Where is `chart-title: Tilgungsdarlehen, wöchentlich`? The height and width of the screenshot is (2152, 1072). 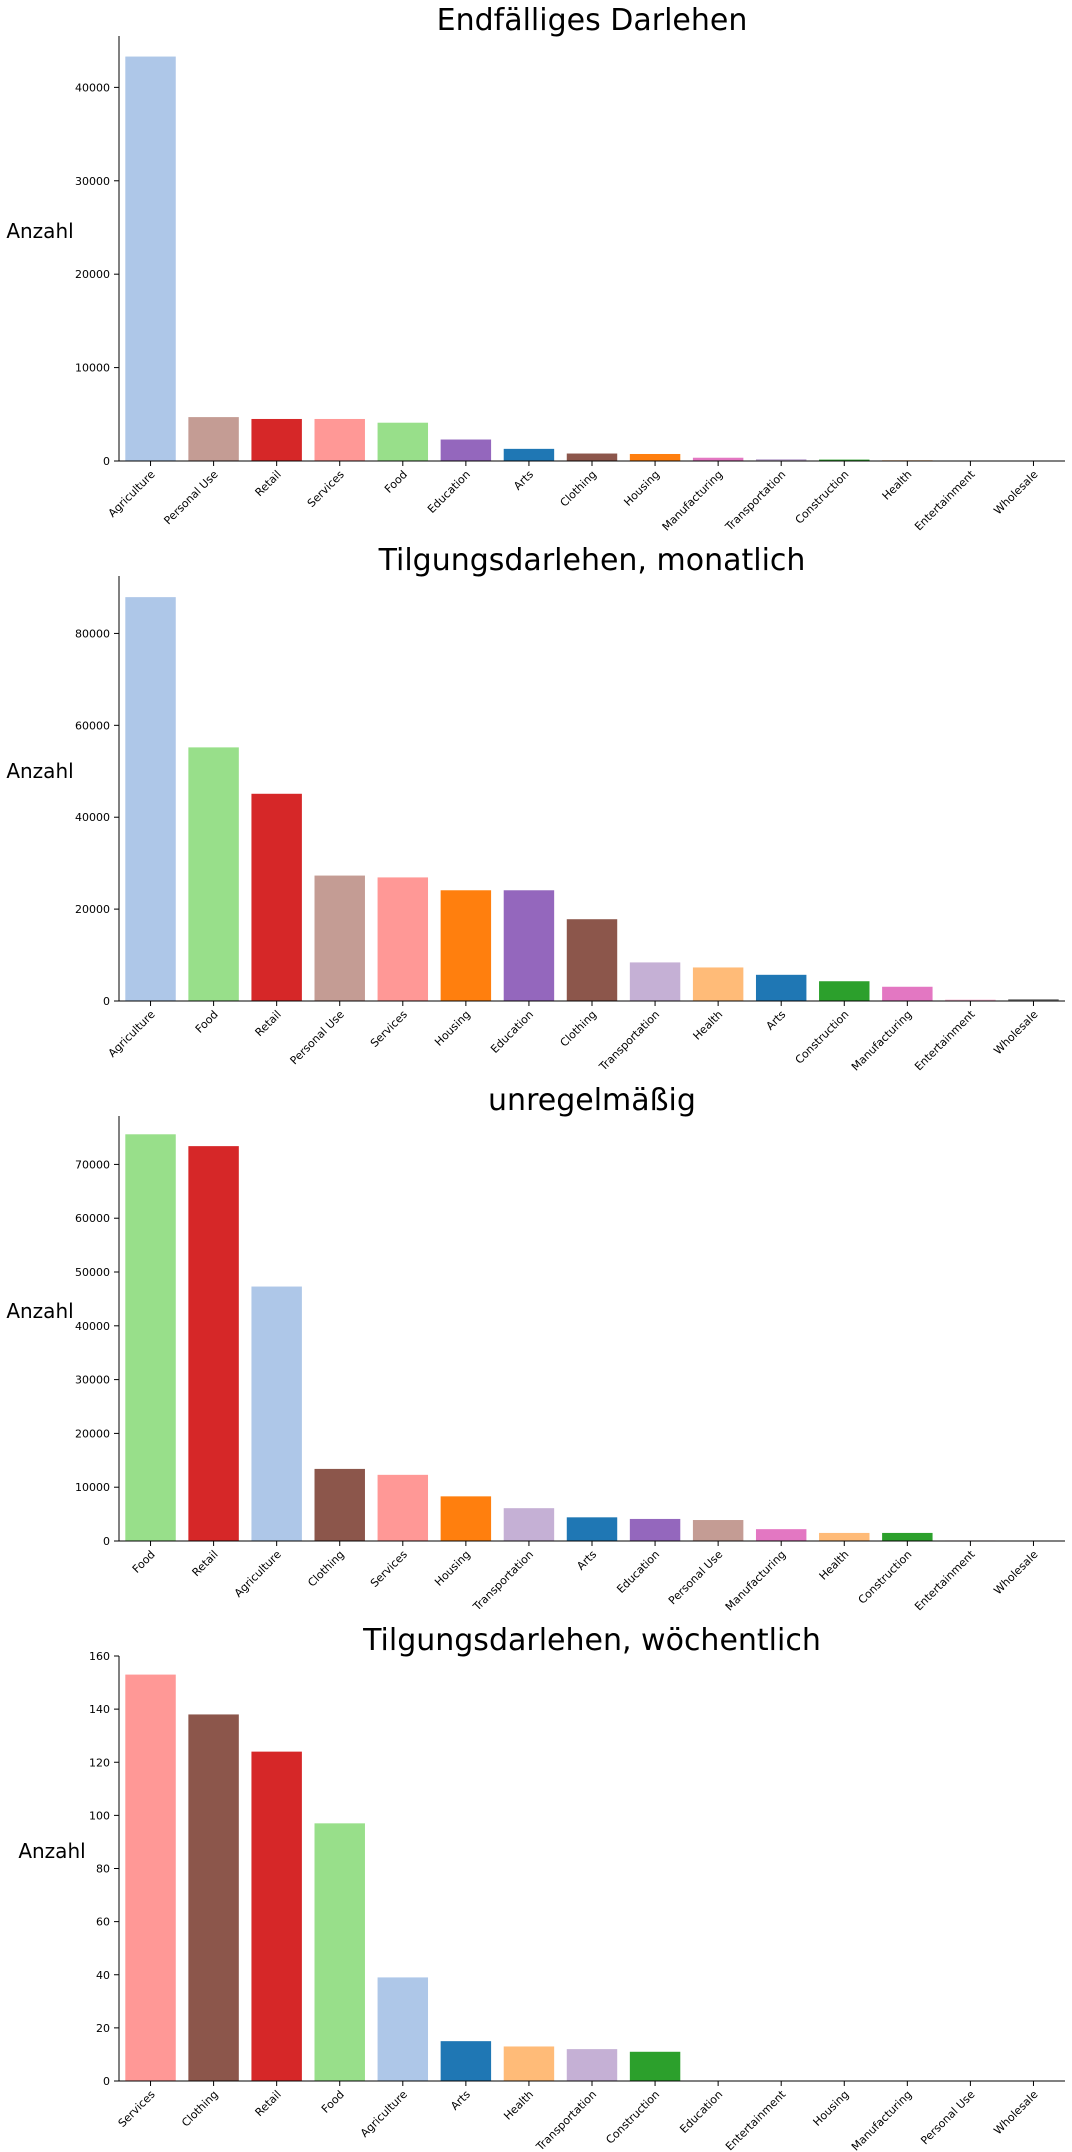
chart-title: Tilgungsdarlehen, wöchentlich is located at coordinates (591, 1640).